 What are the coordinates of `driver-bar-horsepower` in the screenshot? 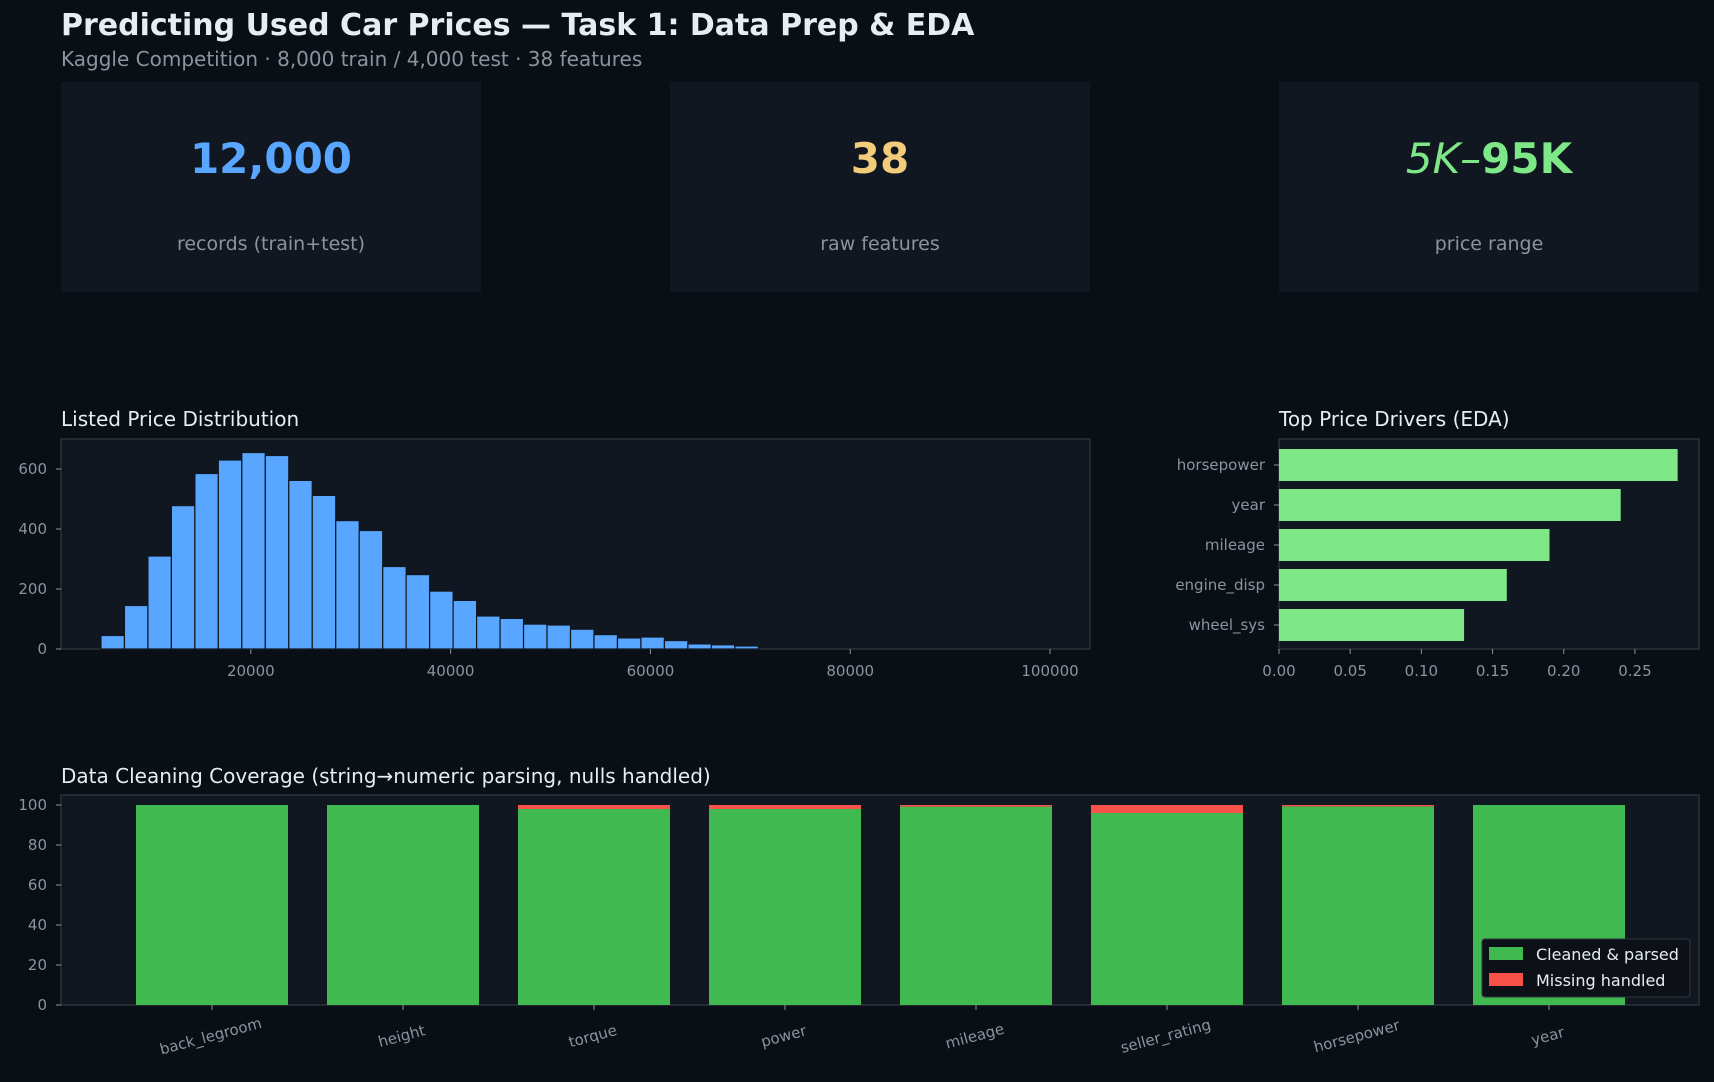 It's located at (1478, 465).